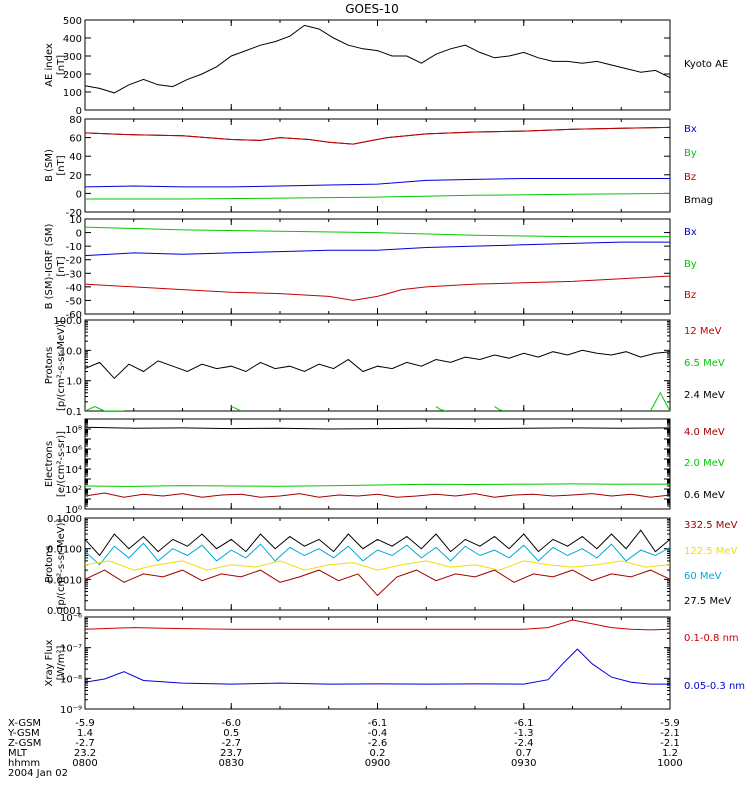 The height and width of the screenshot is (804, 750). Describe the element at coordinates (372, 9) in the screenshot. I see `plot-title: GOES-10` at that location.